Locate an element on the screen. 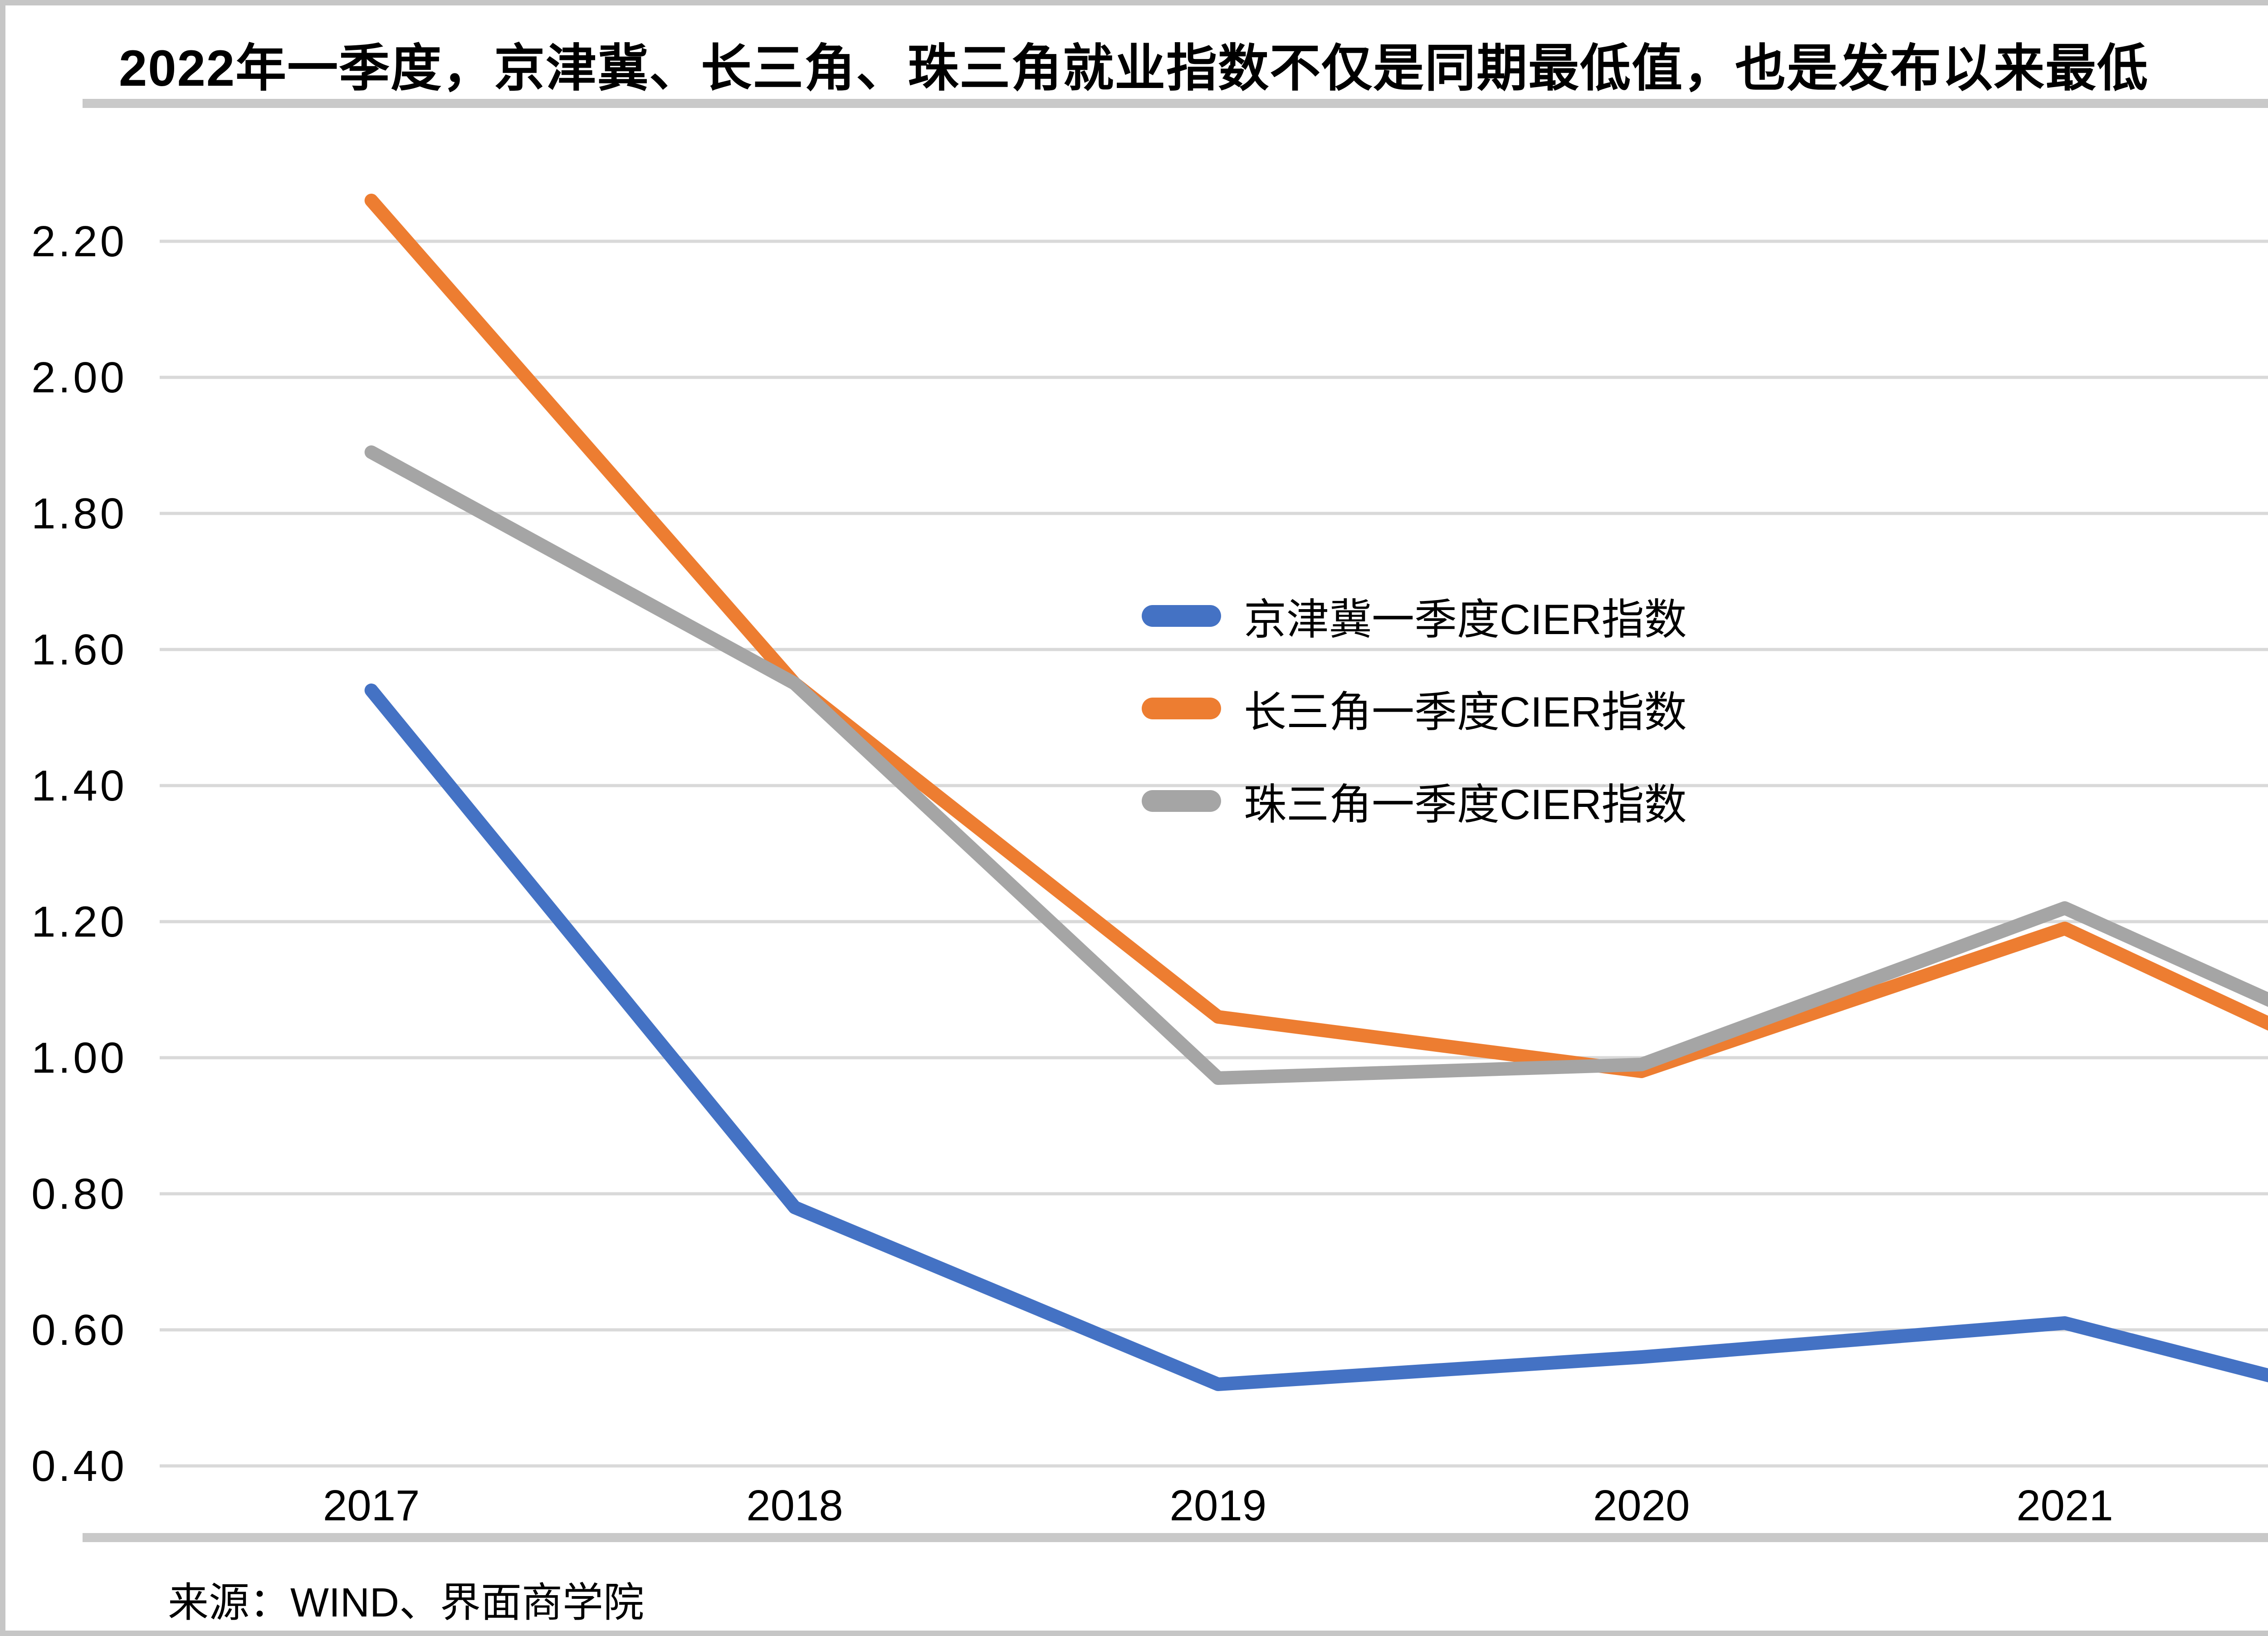 Image resolution: width=2268 pixels, height=1636 pixels. legend-label: 珠三角一季度CIER指数 is located at coordinates (1466, 804).